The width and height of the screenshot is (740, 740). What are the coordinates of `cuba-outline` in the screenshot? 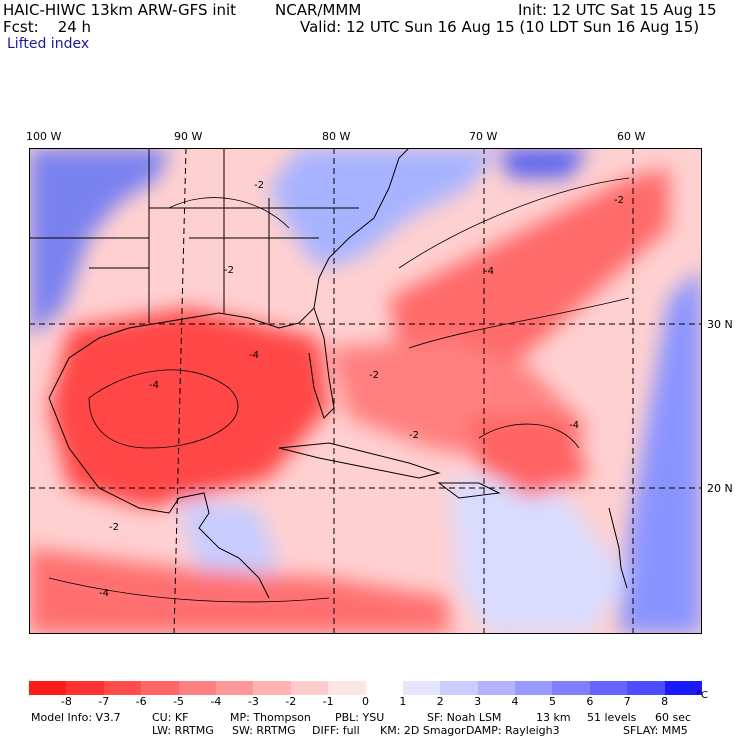 It's located at (359, 460).